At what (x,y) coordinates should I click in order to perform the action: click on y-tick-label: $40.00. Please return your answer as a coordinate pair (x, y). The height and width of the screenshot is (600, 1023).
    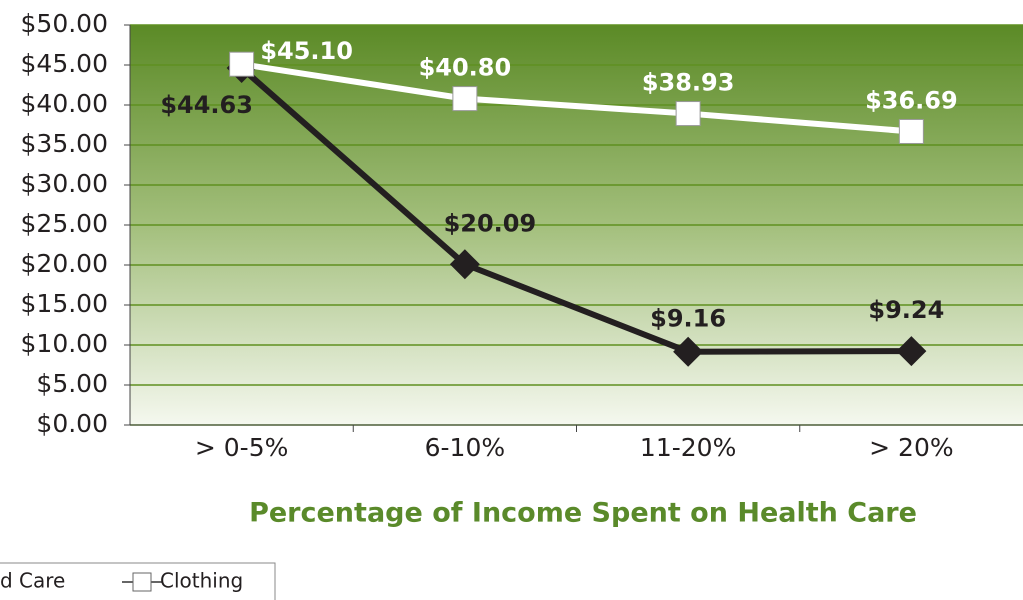
    Looking at the image, I should click on (64, 103).